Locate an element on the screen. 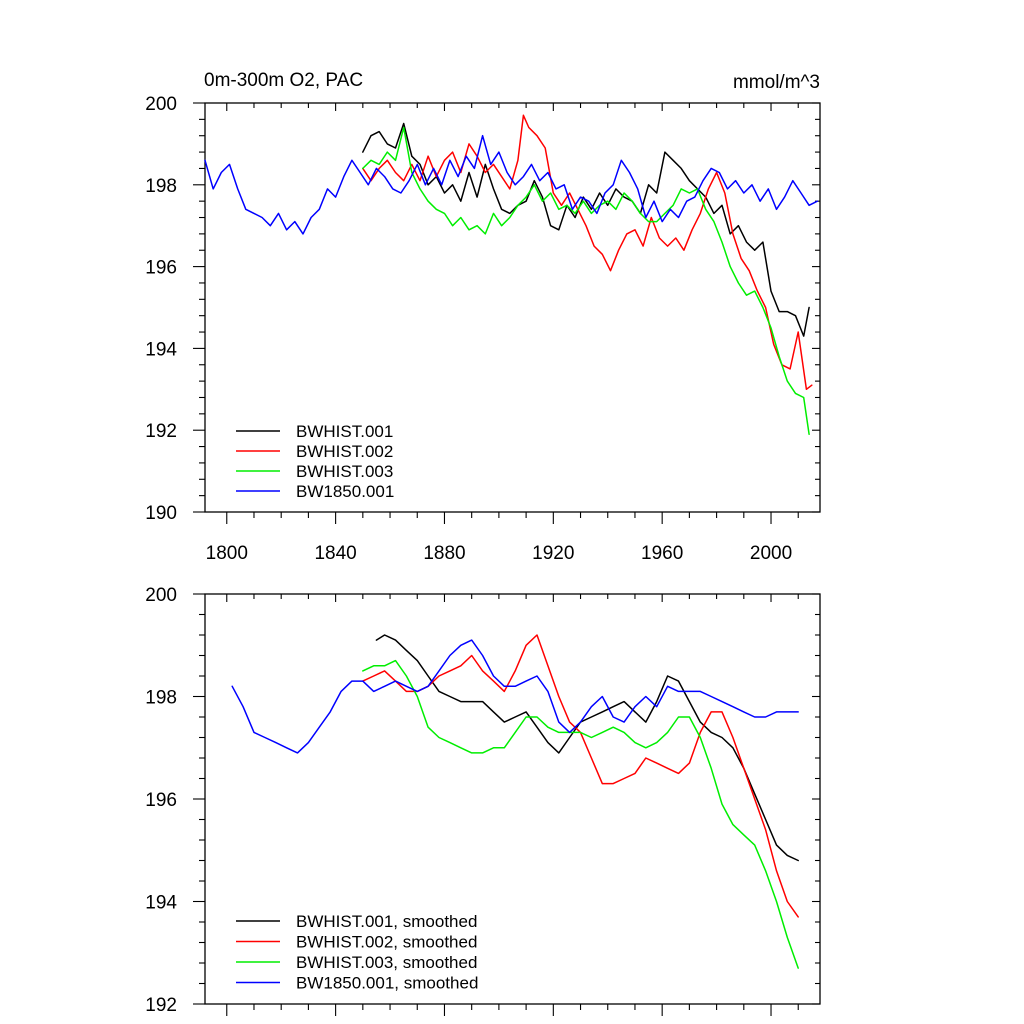 Image resolution: width=1024 pixels, height=1024 pixels. tick-labels: 192 194 196 198 200 is located at coordinates (161, 800).